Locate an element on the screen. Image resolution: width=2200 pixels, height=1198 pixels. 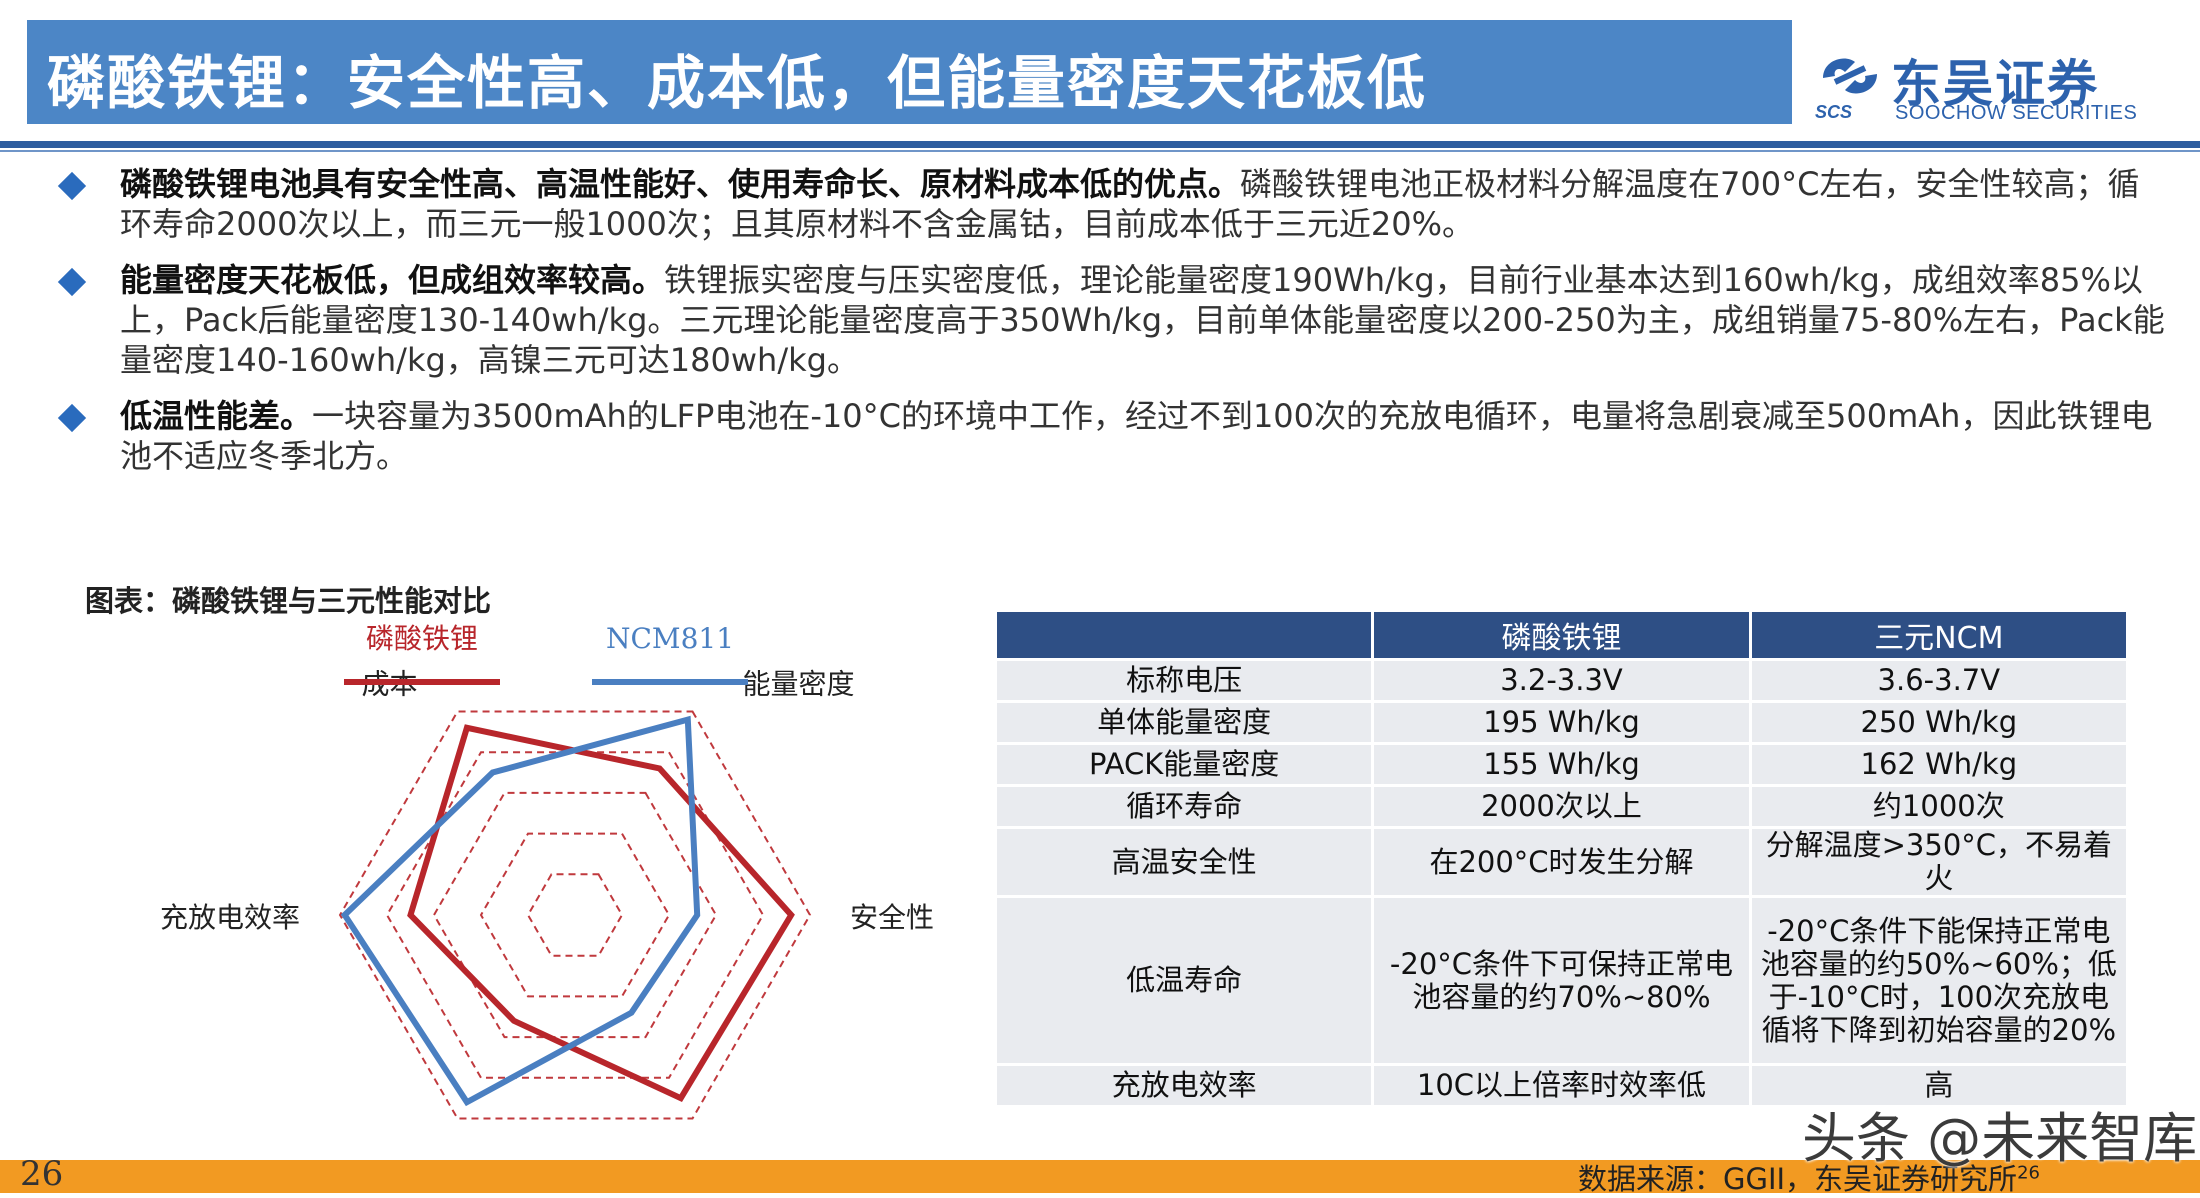
table-row: 标称电压 3.2-3.3V 3.6-3.7V is located at coordinates (1561, 680).